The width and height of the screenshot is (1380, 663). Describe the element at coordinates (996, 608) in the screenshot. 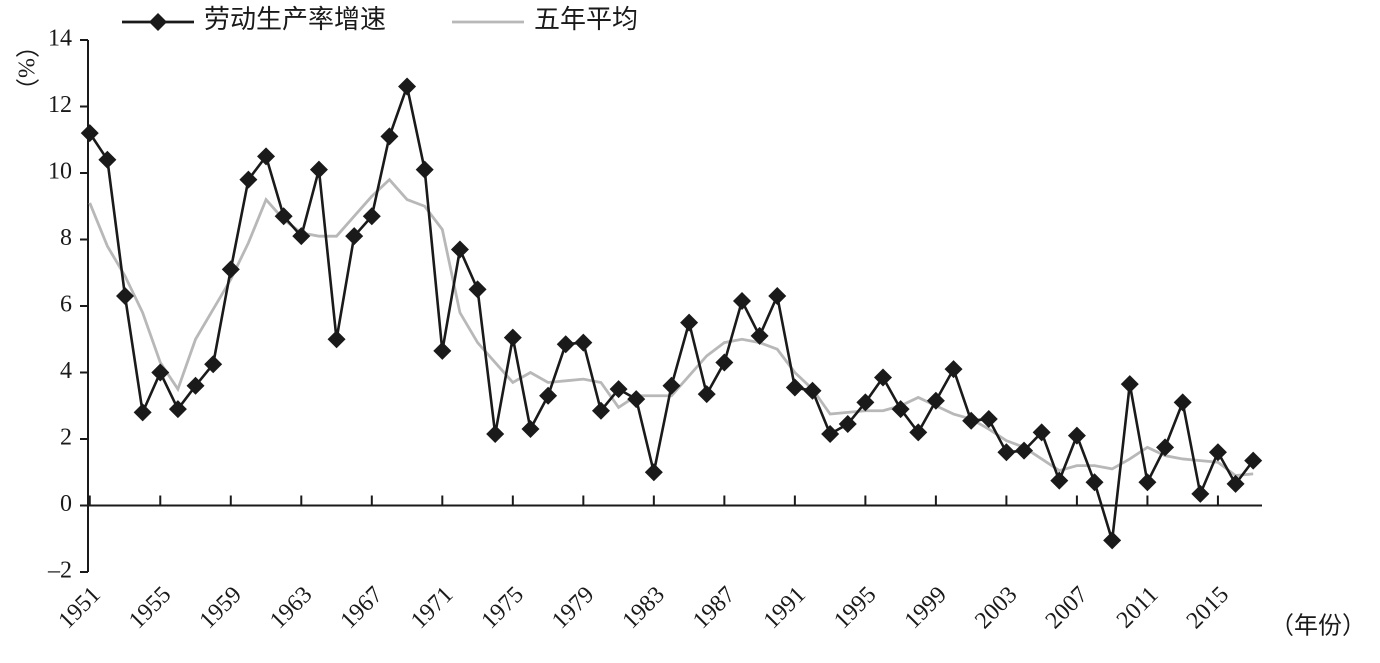

I see `x-tick-label: 2003` at that location.